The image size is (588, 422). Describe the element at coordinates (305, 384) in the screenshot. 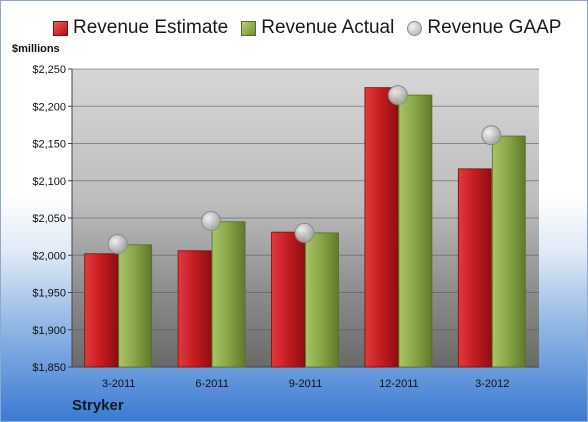

I see `x-tick-label: 9-2011` at that location.